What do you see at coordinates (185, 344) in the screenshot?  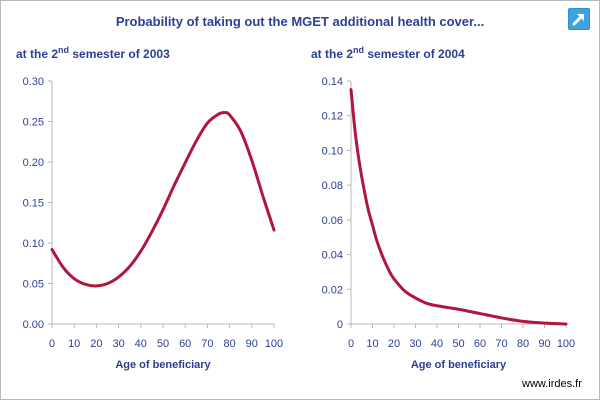 I see `left-x-tick-label: 60` at bounding box center [185, 344].